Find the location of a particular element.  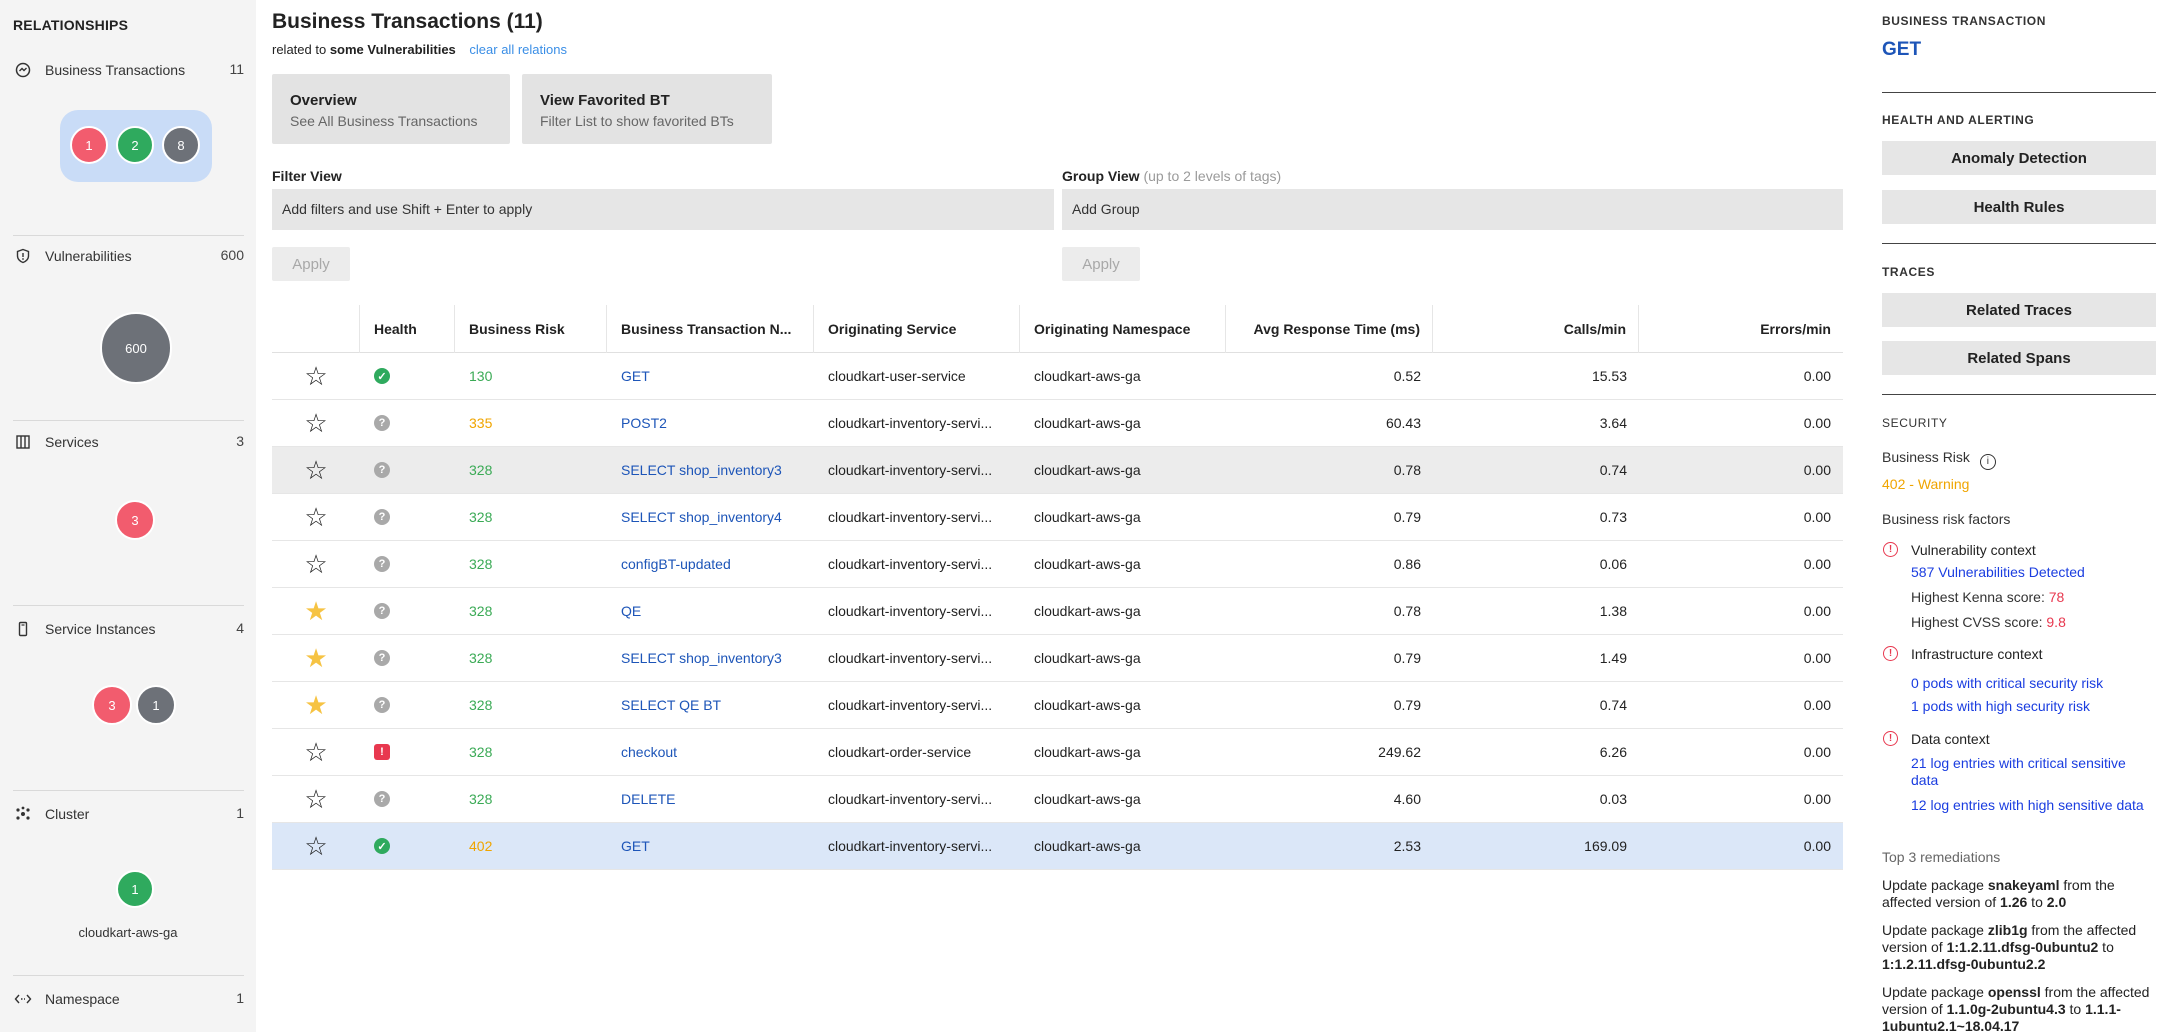

instances-bubble-critical: 3 is located at coordinates (112, 705).